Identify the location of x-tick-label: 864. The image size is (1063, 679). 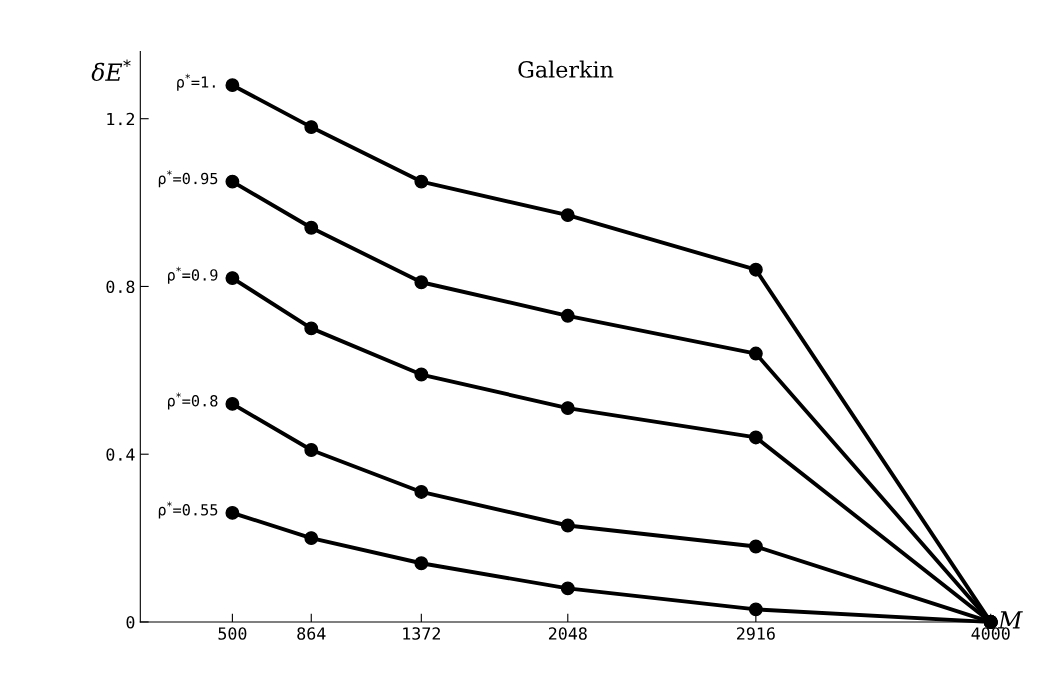
(311, 633).